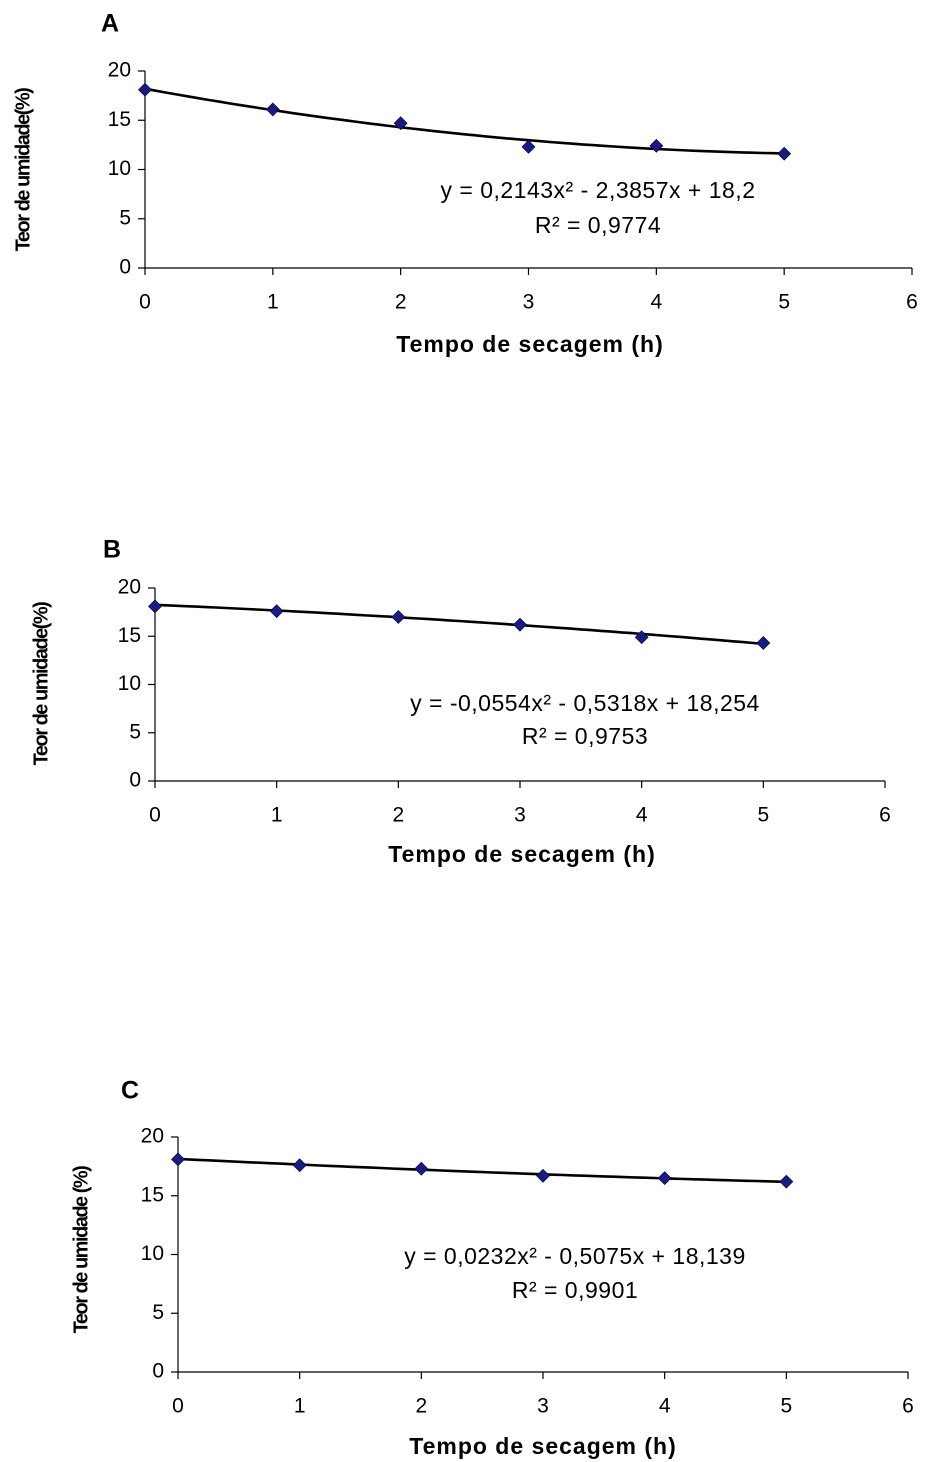 This screenshot has height=1462, width=929. What do you see at coordinates (585, 736) in the screenshot?
I see `r-squared: R² = 0,9753` at bounding box center [585, 736].